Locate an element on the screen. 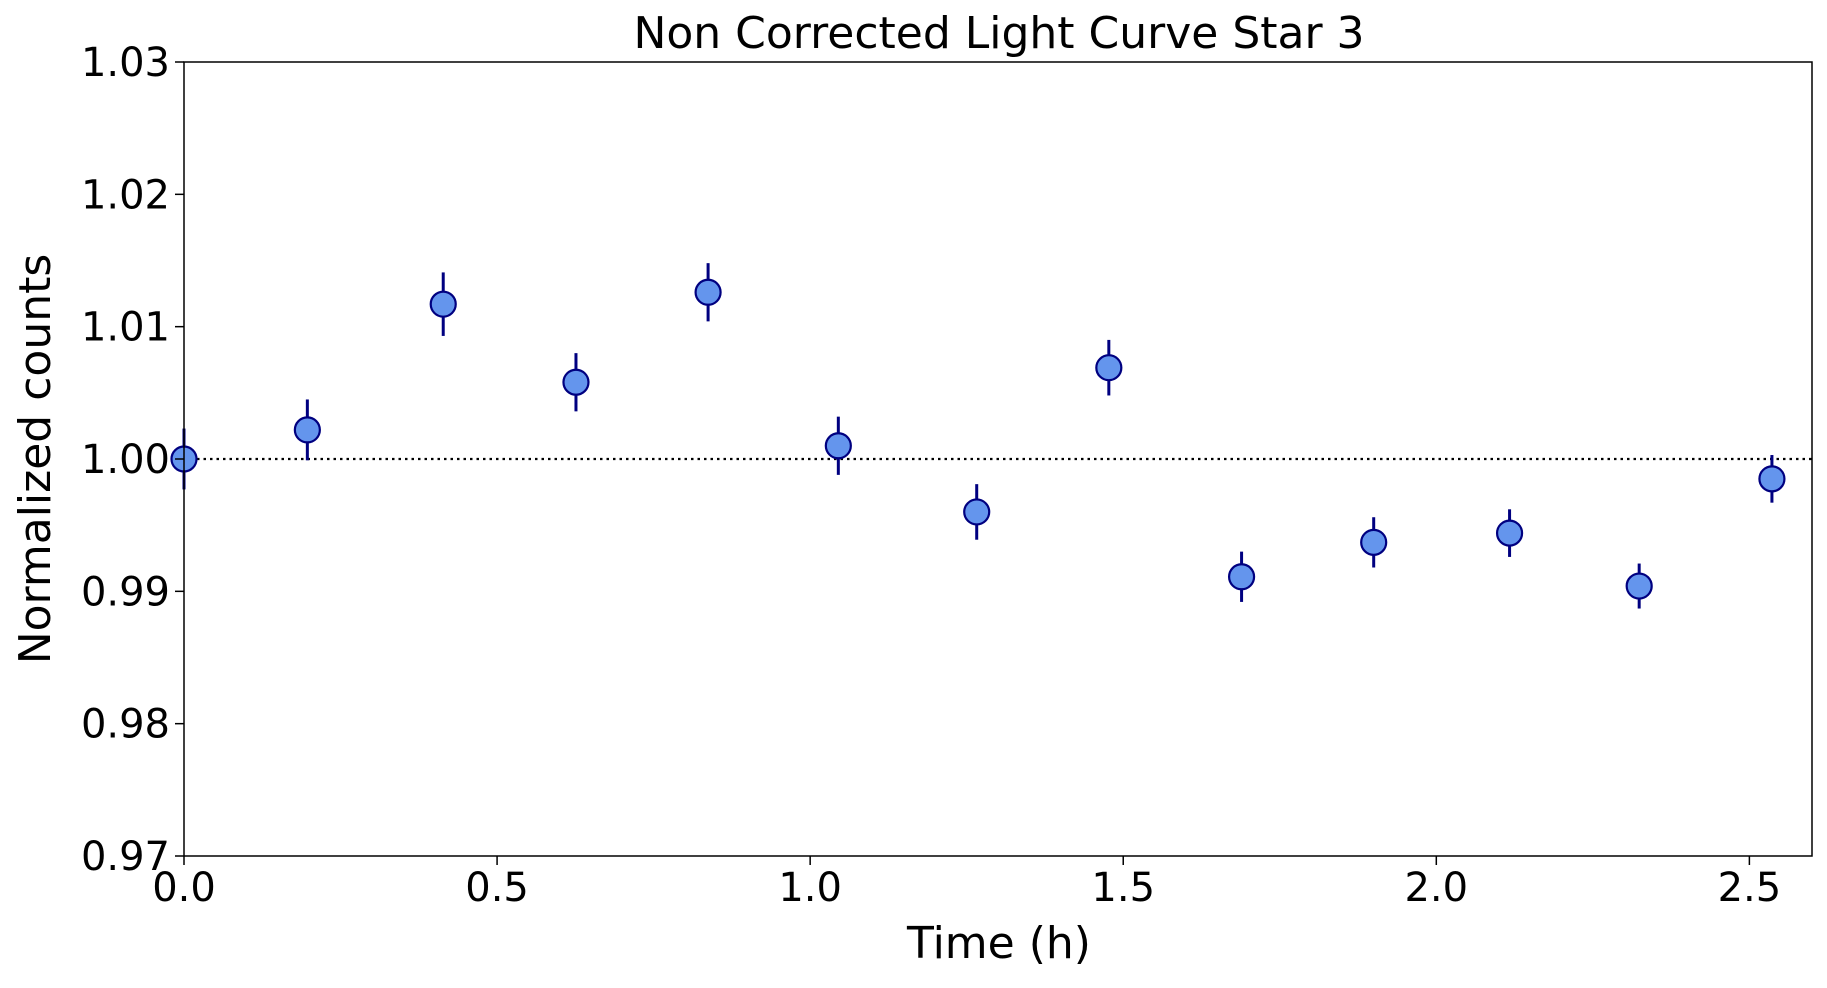 The width and height of the screenshot is (1827, 988). y-tick-label: 1.02 is located at coordinates (125, 195).